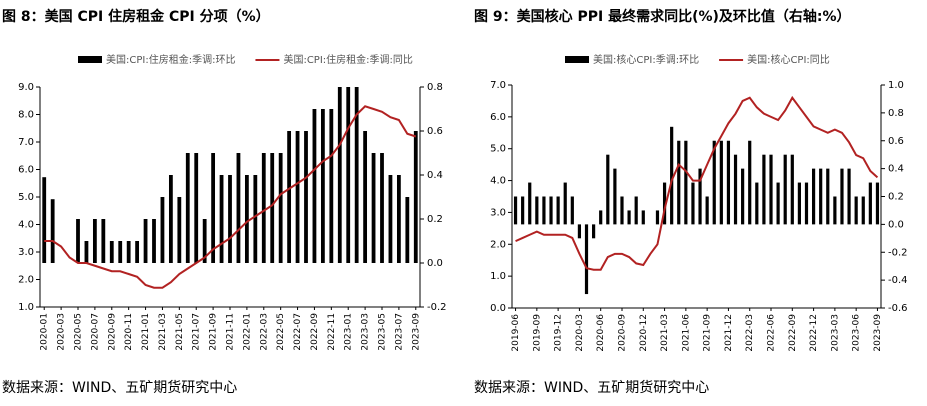 The image size is (927, 406). What do you see at coordinates (559, 333) in the screenshot?
I see `x-tick-label: 2019-12` at bounding box center [559, 333].